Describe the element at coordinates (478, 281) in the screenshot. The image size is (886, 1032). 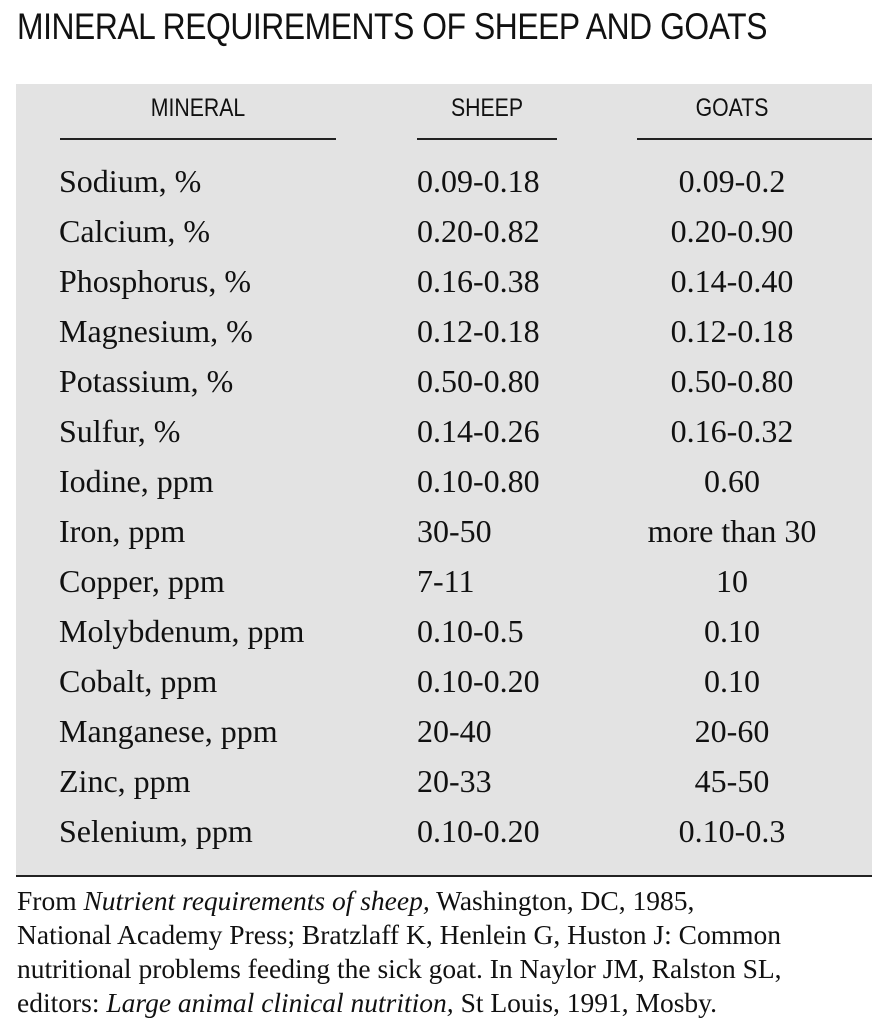
I see `cell-sheep: 0.16-0.38` at that location.